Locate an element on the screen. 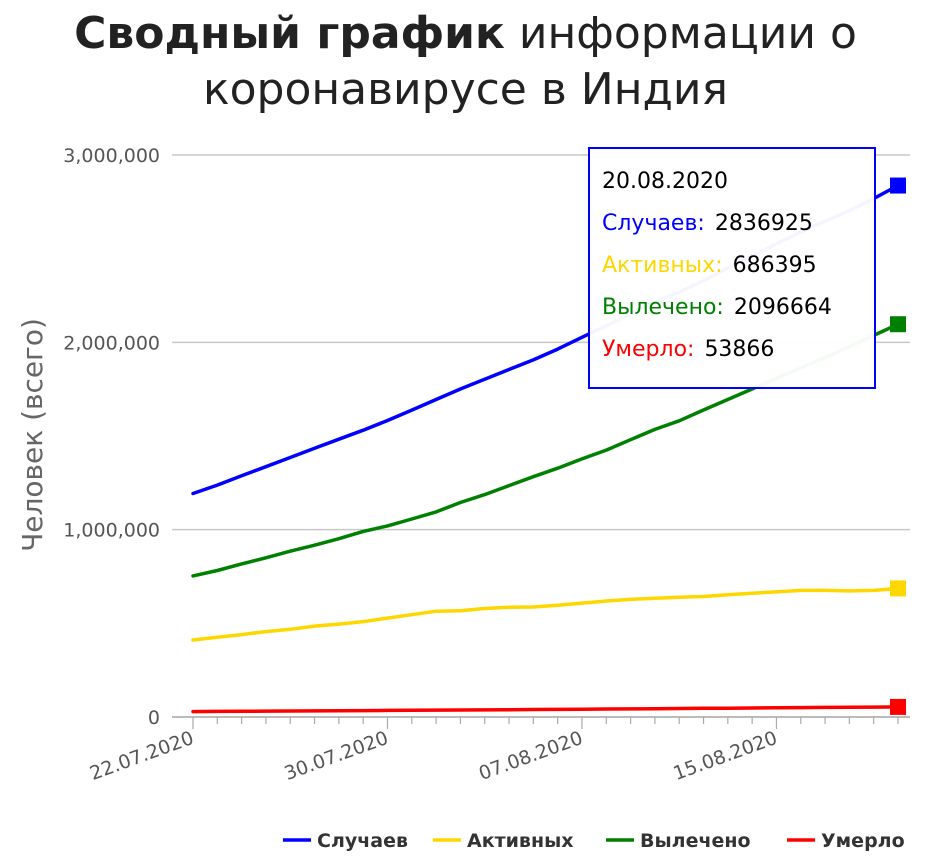 The image size is (931, 859). legend-label-1: Активных is located at coordinates (520, 841).